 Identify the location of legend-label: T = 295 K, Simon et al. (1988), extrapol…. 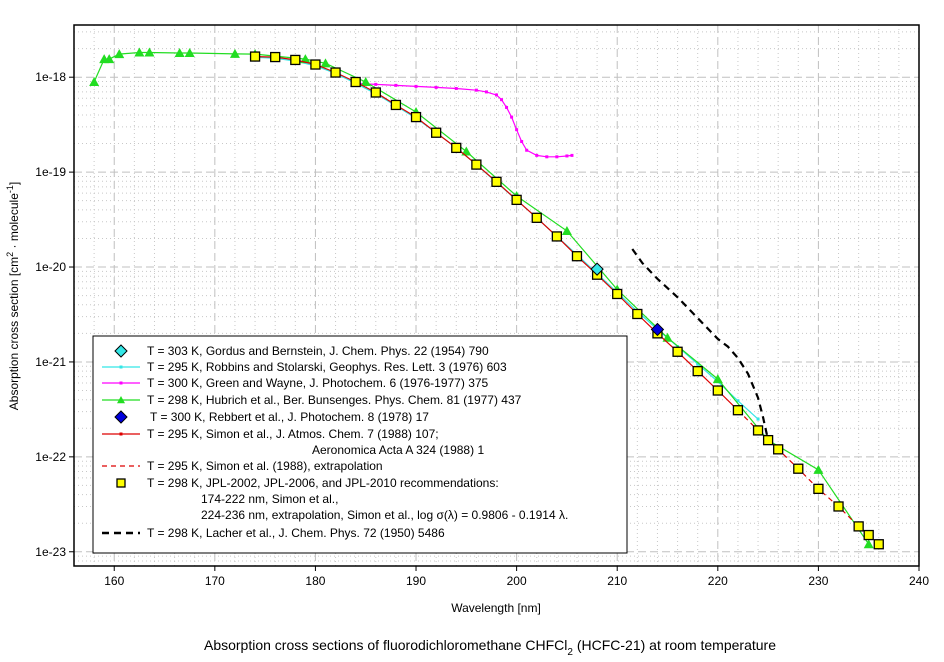
(265, 466).